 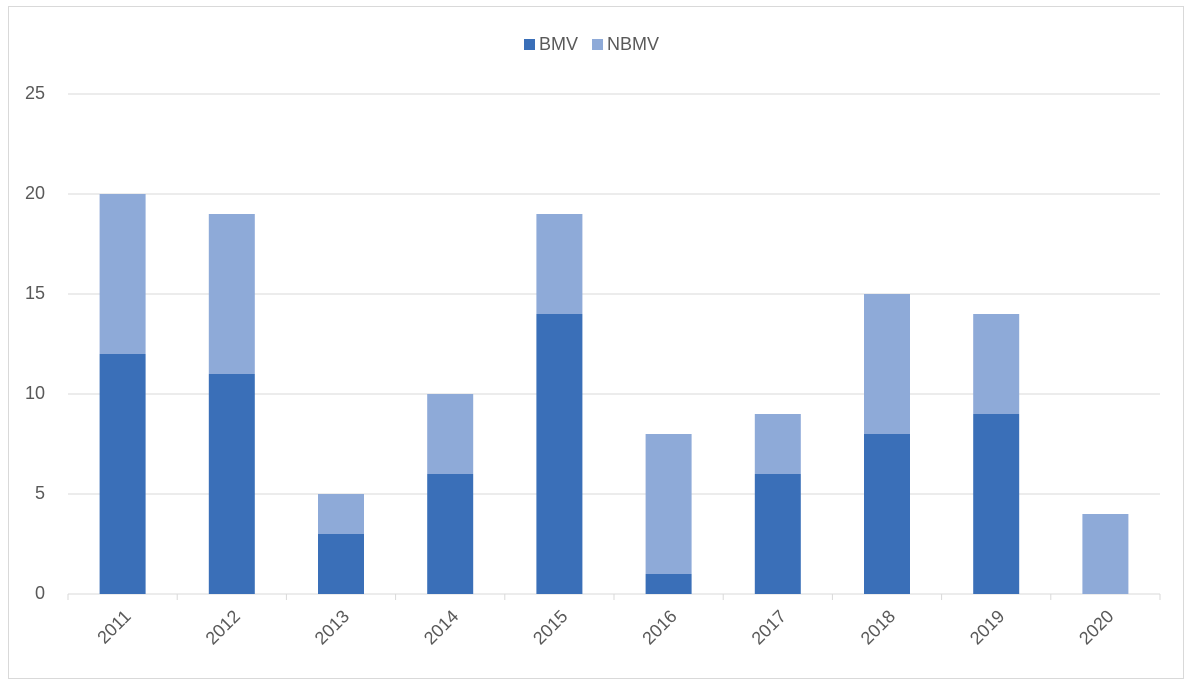 I want to click on y-tick-label: 15, so click(x=35, y=293).